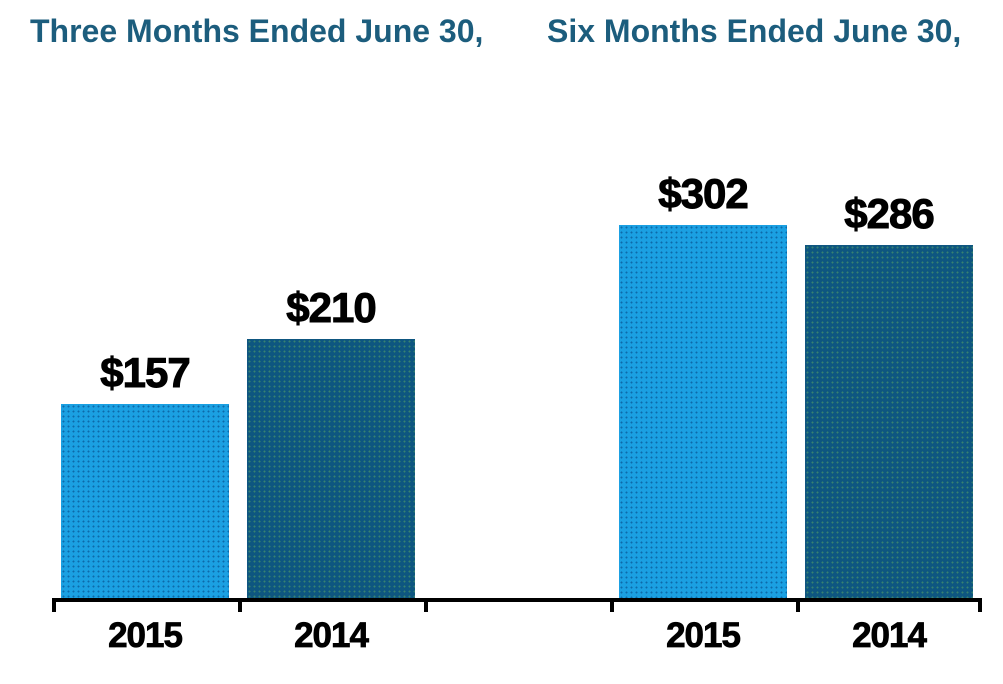 Image resolution: width=1003 pixels, height=684 pixels. I want to click on x-axis-label-group1-2015: 2015, so click(146, 635).